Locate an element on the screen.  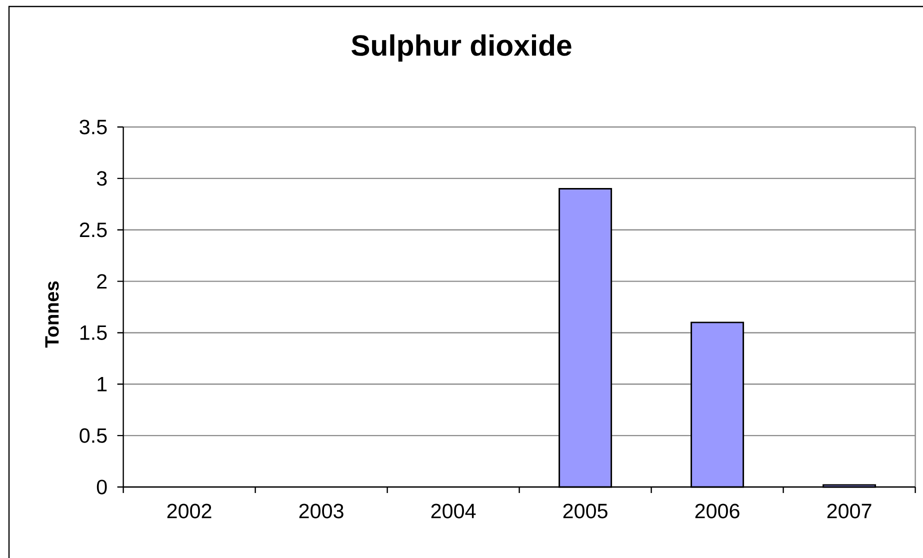
y-tick-label: 0 is located at coordinates (101, 487).